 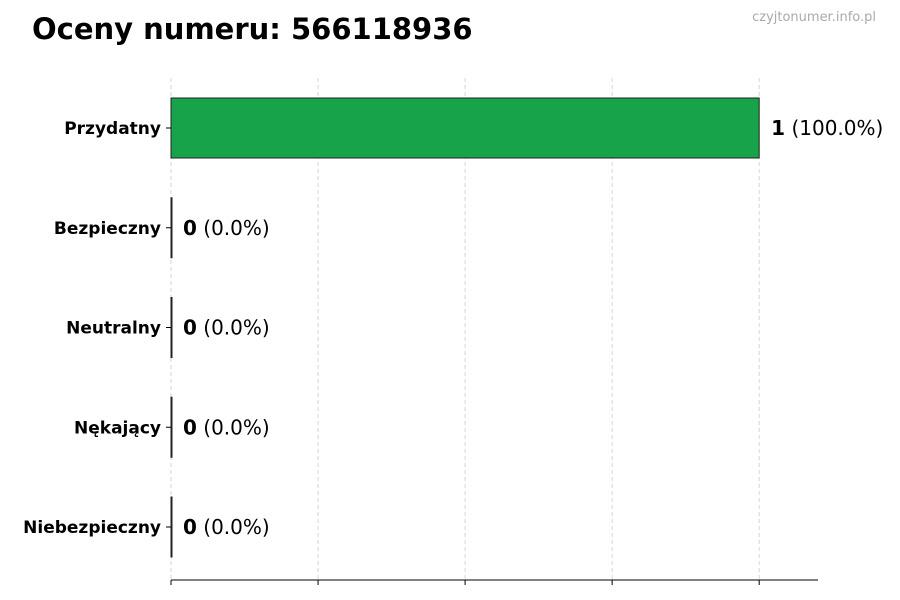 I want to click on category-label: Nękający, so click(x=117, y=428).